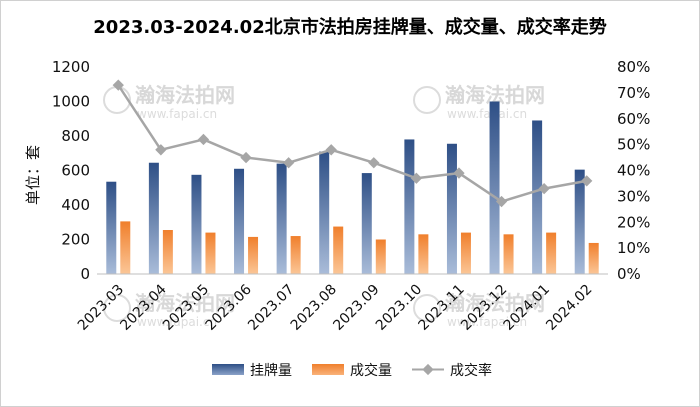  Describe the element at coordinates (371, 370) in the screenshot. I see `legend-label-deals: 成交量` at that location.